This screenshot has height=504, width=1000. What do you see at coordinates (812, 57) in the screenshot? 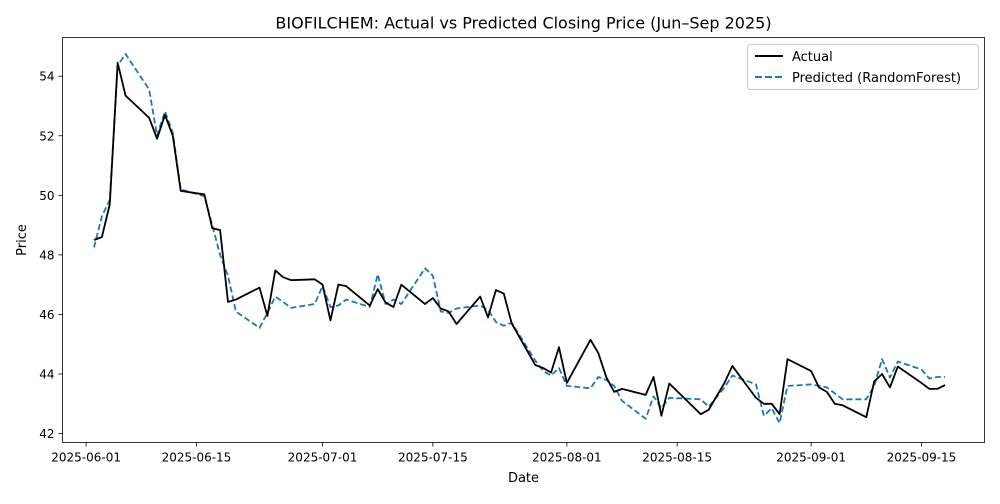
I see `legend-label-actual: Actual` at bounding box center [812, 57].